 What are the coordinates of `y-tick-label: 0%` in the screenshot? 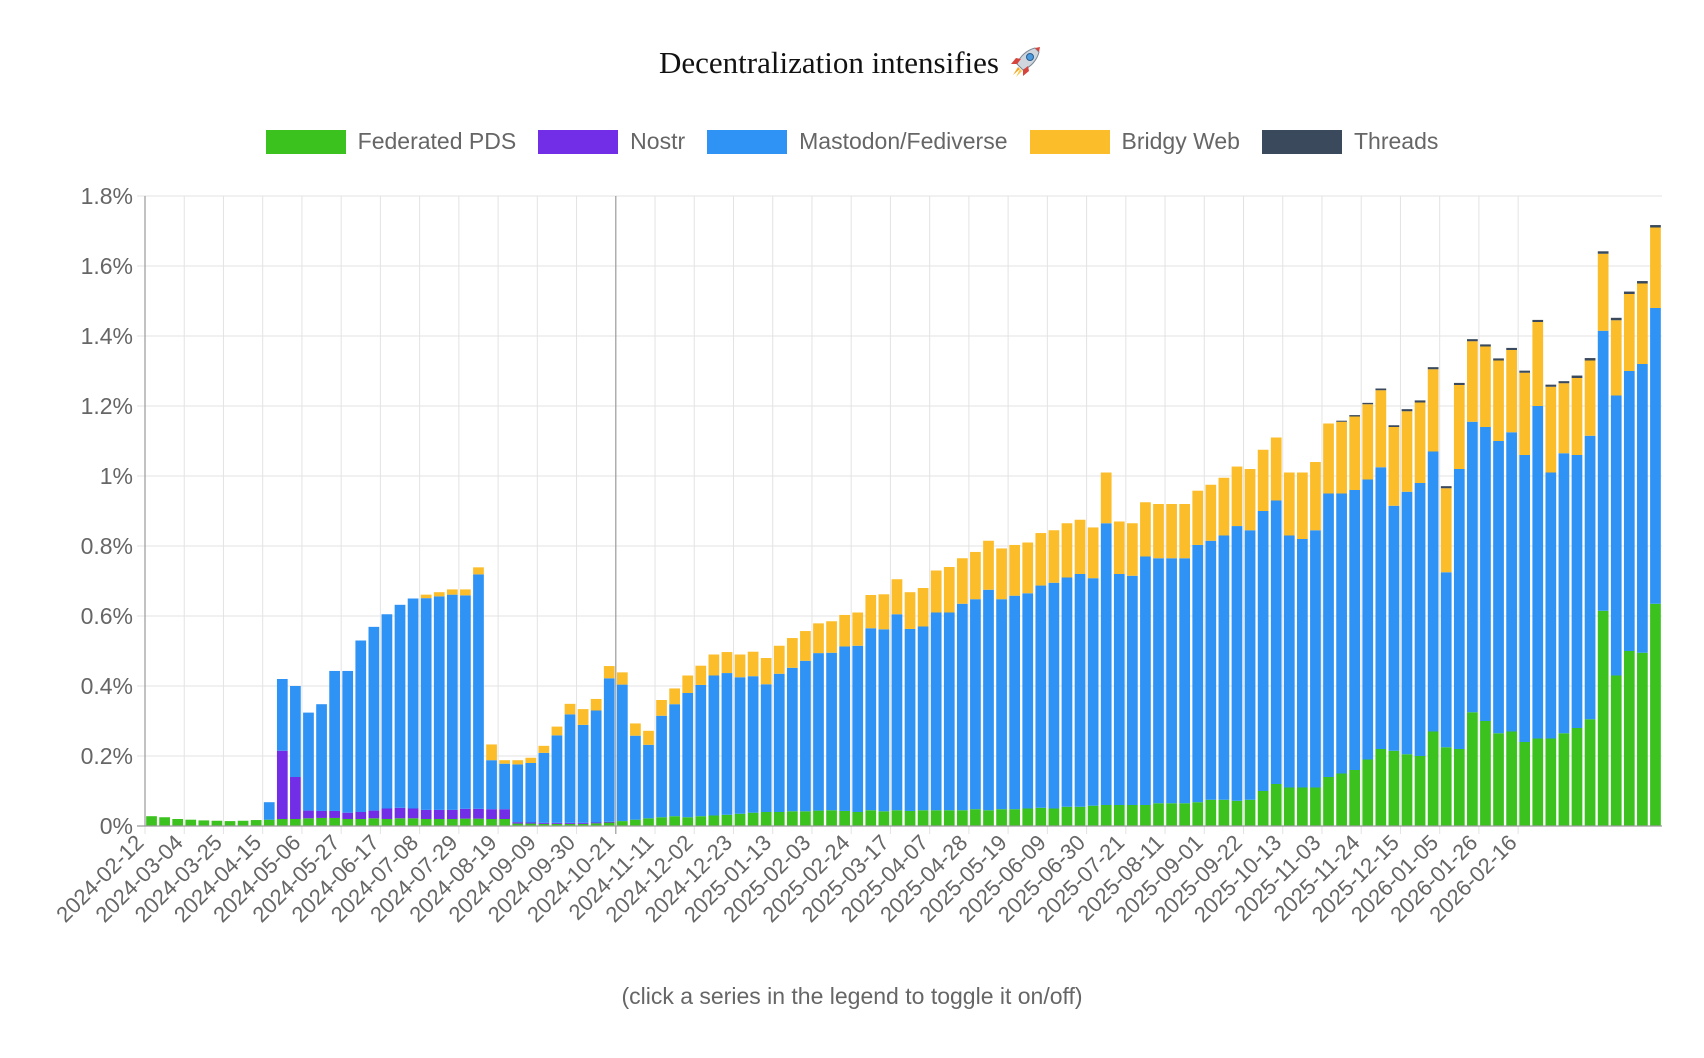 It's located at (116, 826).